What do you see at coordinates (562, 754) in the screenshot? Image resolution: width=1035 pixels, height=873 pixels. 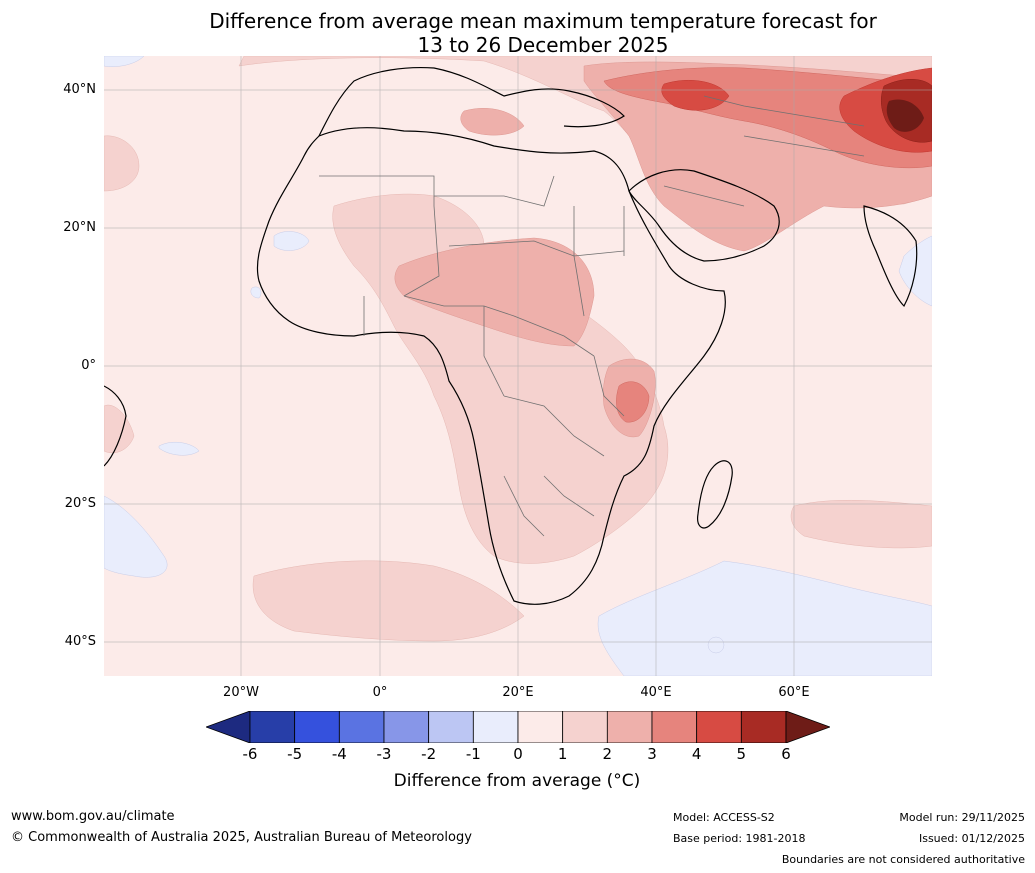 I see `colorbar-tick-label: 1` at bounding box center [562, 754].